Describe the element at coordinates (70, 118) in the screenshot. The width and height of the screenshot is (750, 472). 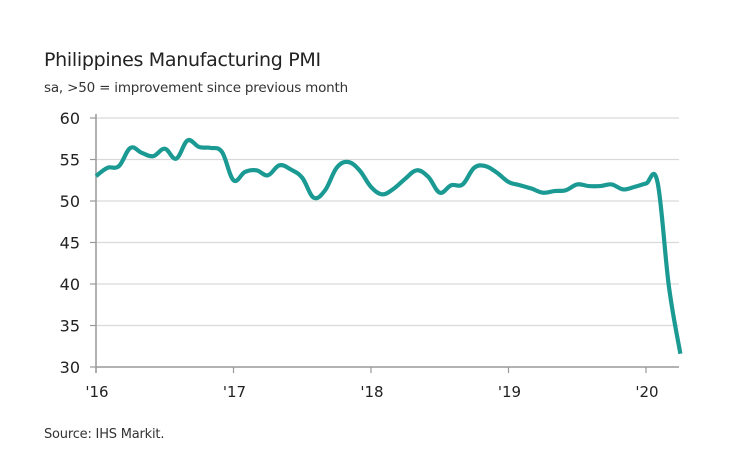
I see `y-tick-label-60: 60` at that location.